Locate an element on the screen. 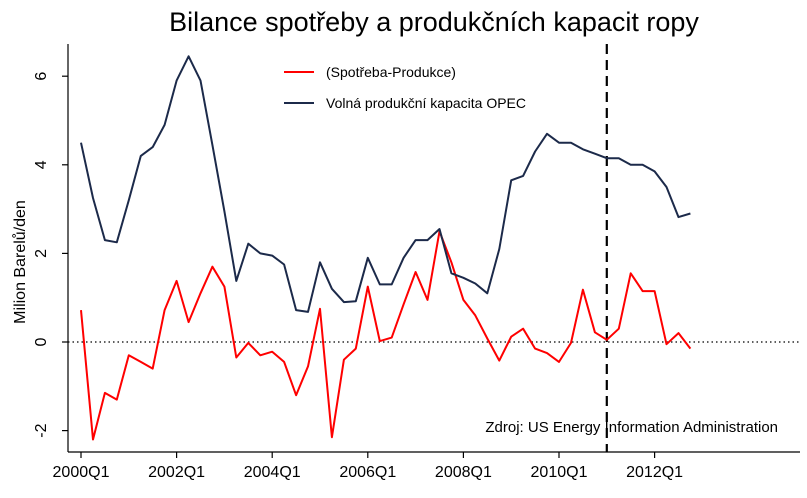 The image size is (807, 498). y-tick-label: 6 is located at coordinates (41, 76).